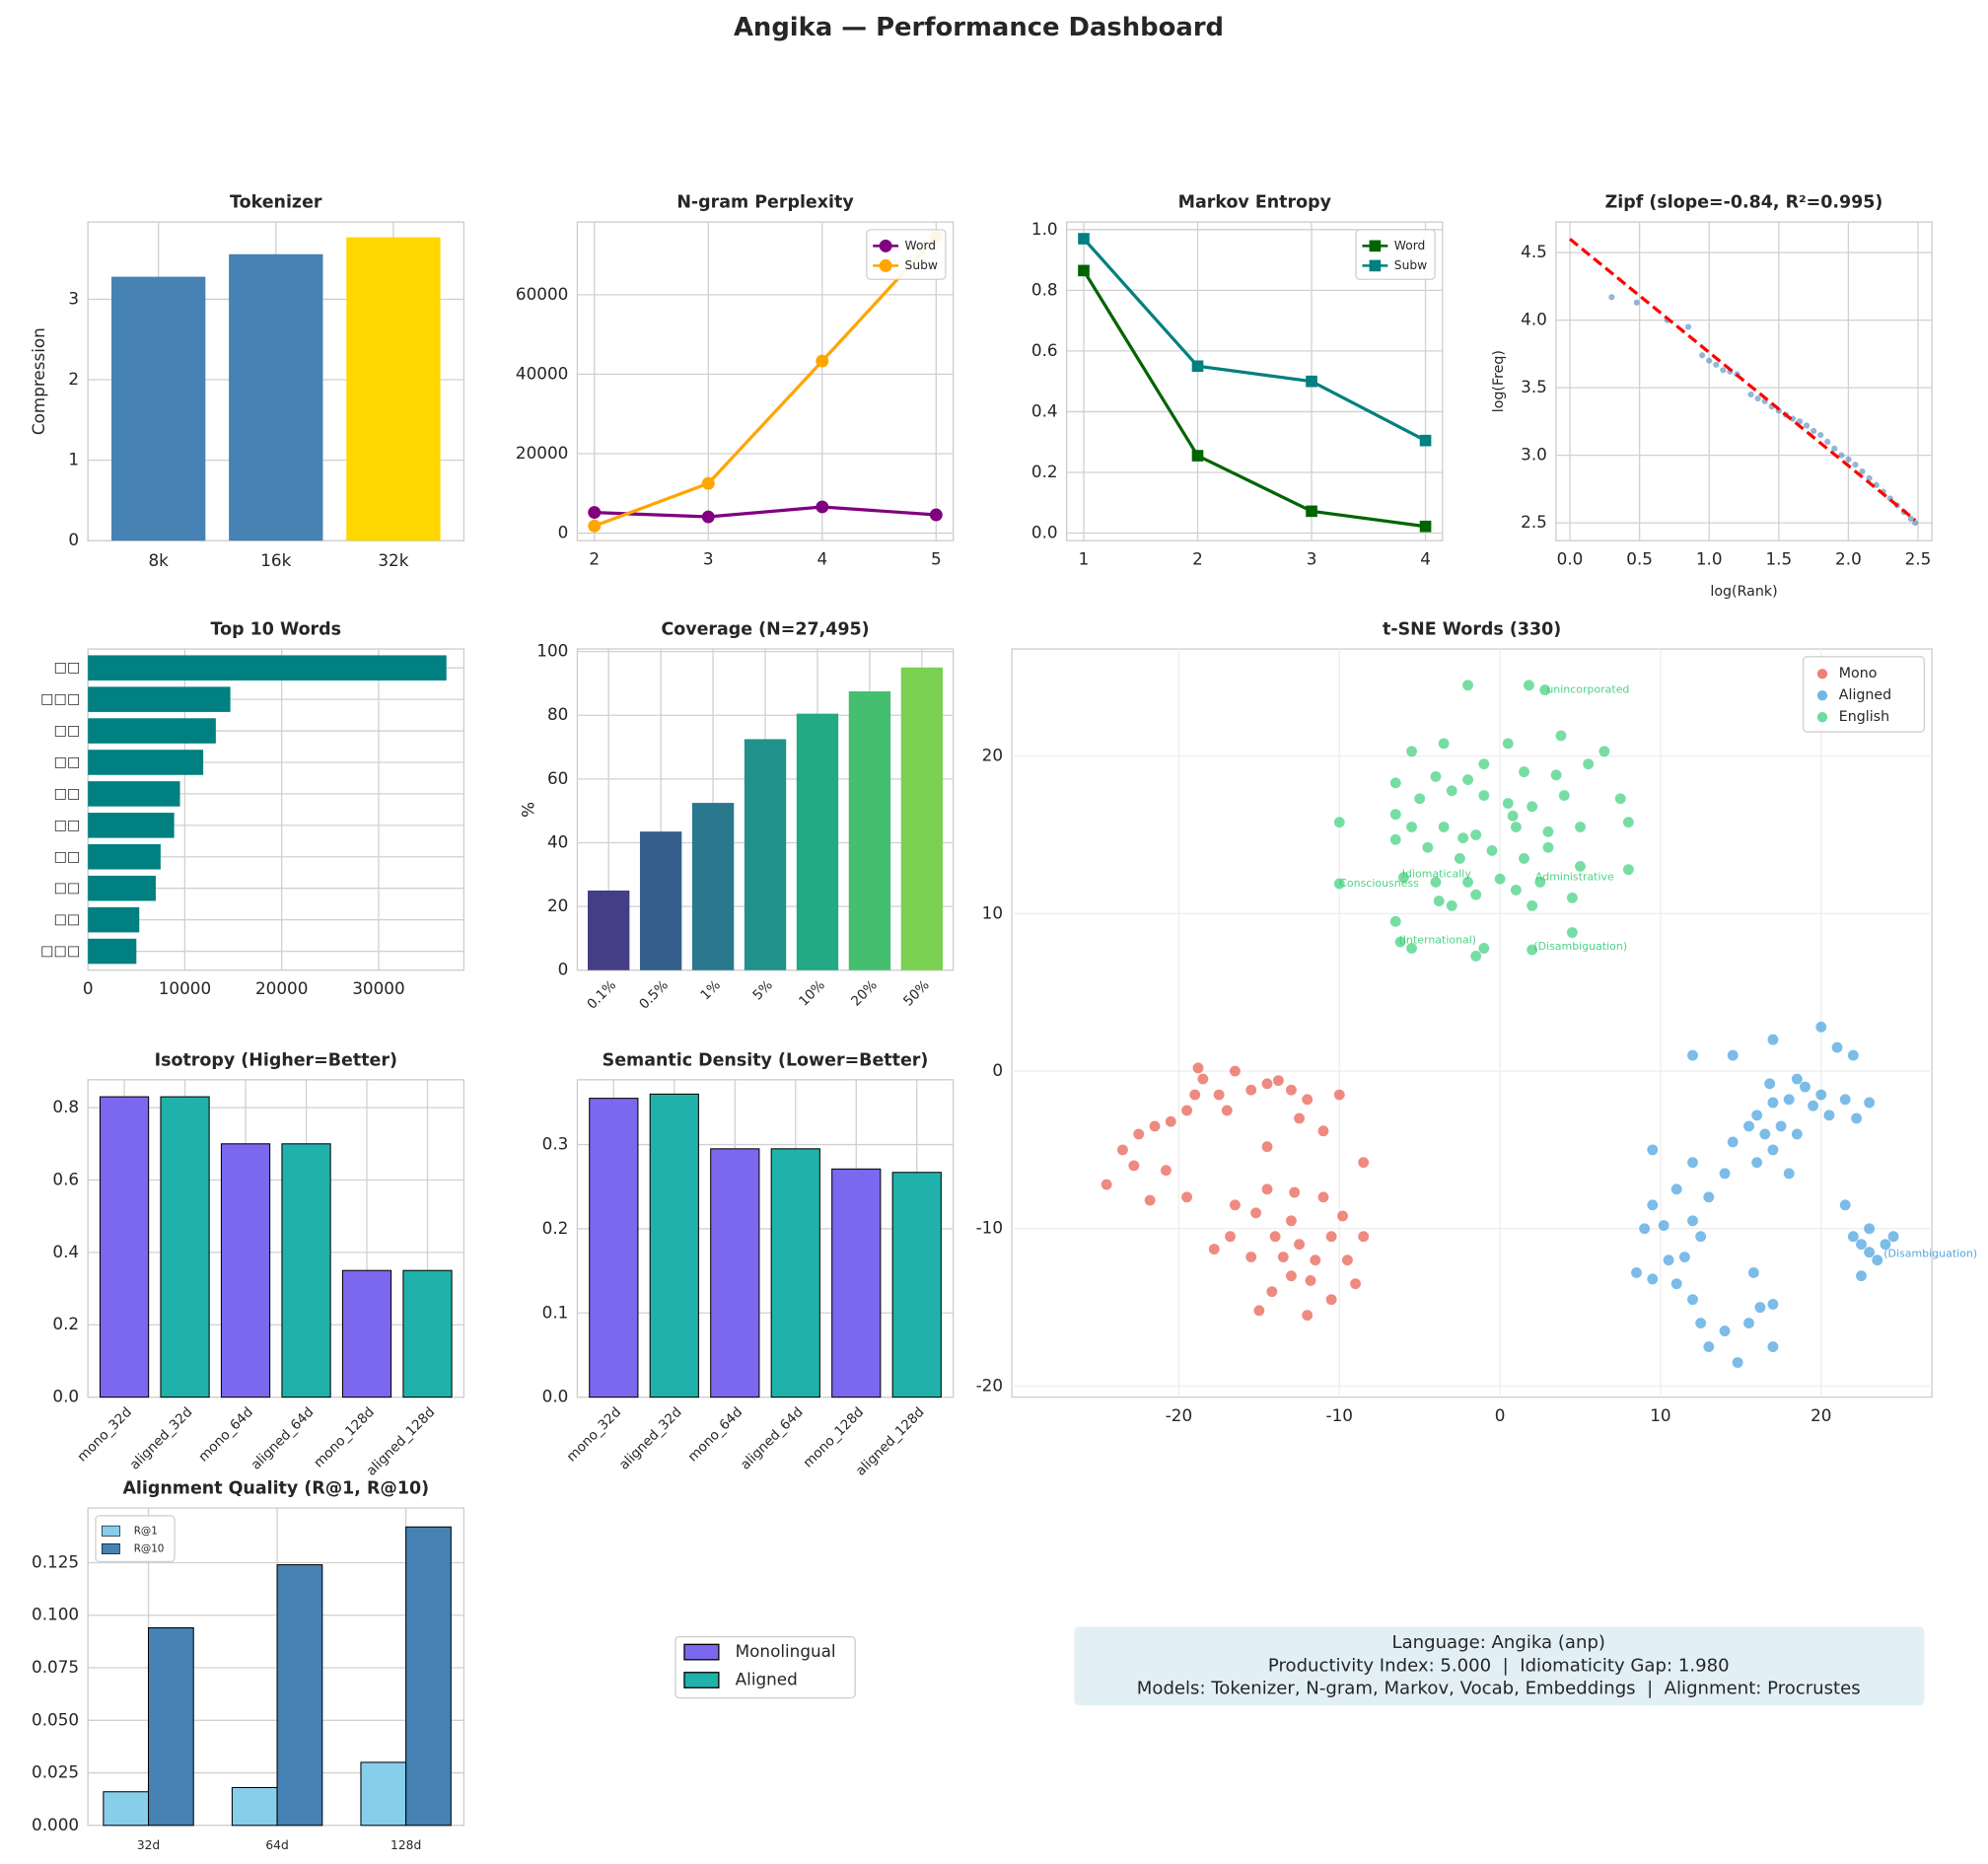  Describe the element at coordinates (146, 1531) in the screenshot. I see `legend-label: R@1` at that location.